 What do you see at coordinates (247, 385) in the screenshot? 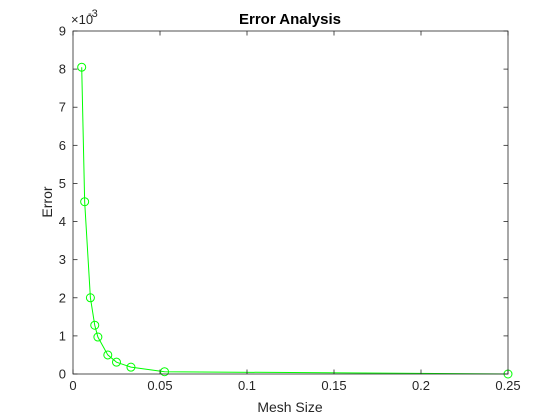
I see `x-tick-label: 0.1` at bounding box center [247, 385].